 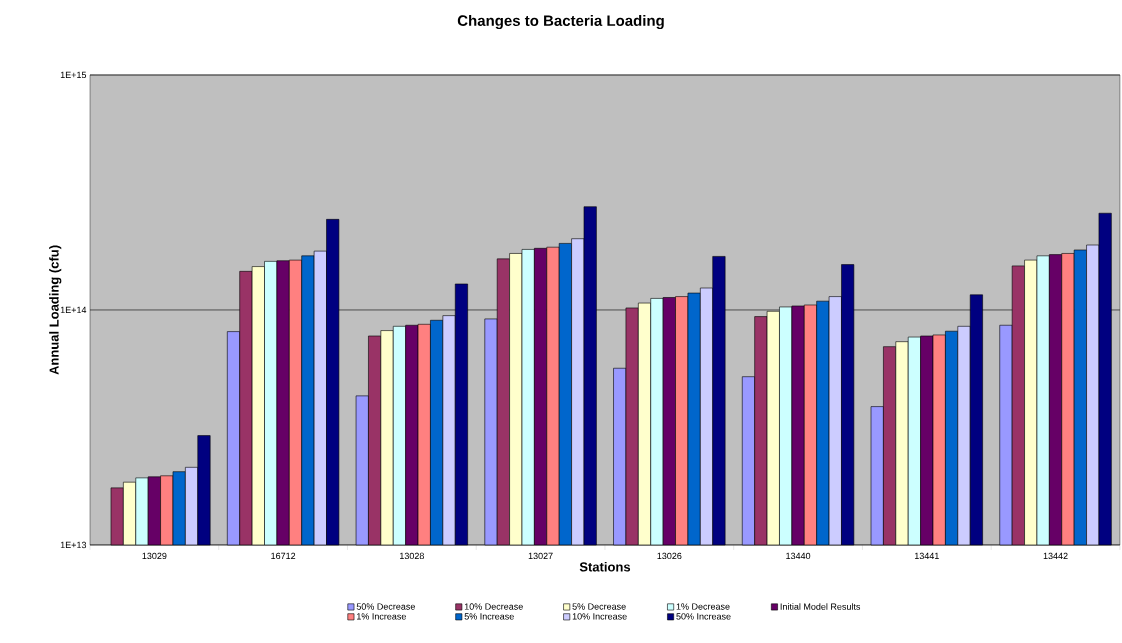 What do you see at coordinates (55, 310) in the screenshot?
I see `y-axis-title: Annual Loading (cfu)` at bounding box center [55, 310].